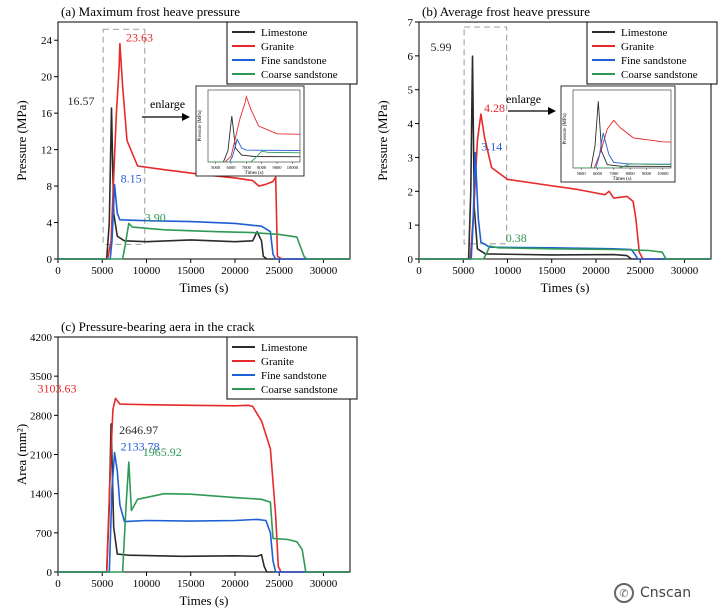 This screenshot has height=616, width=718. Describe the element at coordinates (411, 158) in the screenshot. I see `y-tick-label: 3` at that location.